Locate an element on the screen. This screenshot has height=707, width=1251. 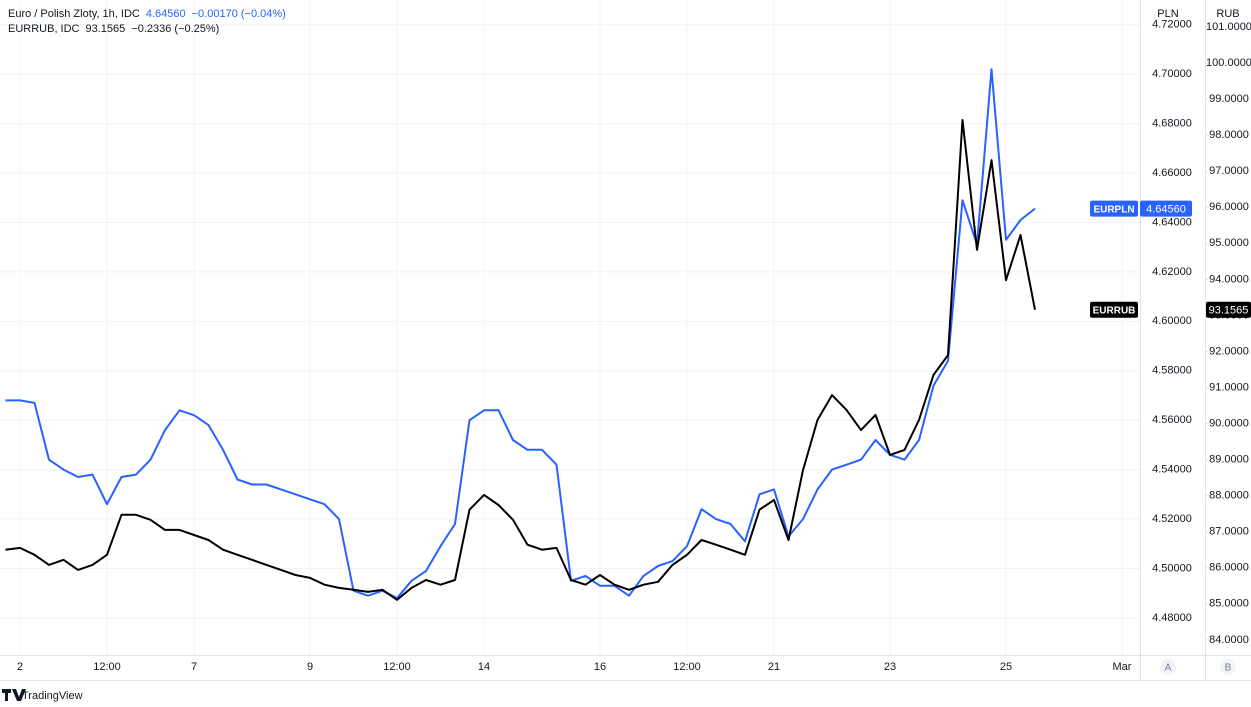
x-tick-label: 2 is located at coordinates (20, 667).